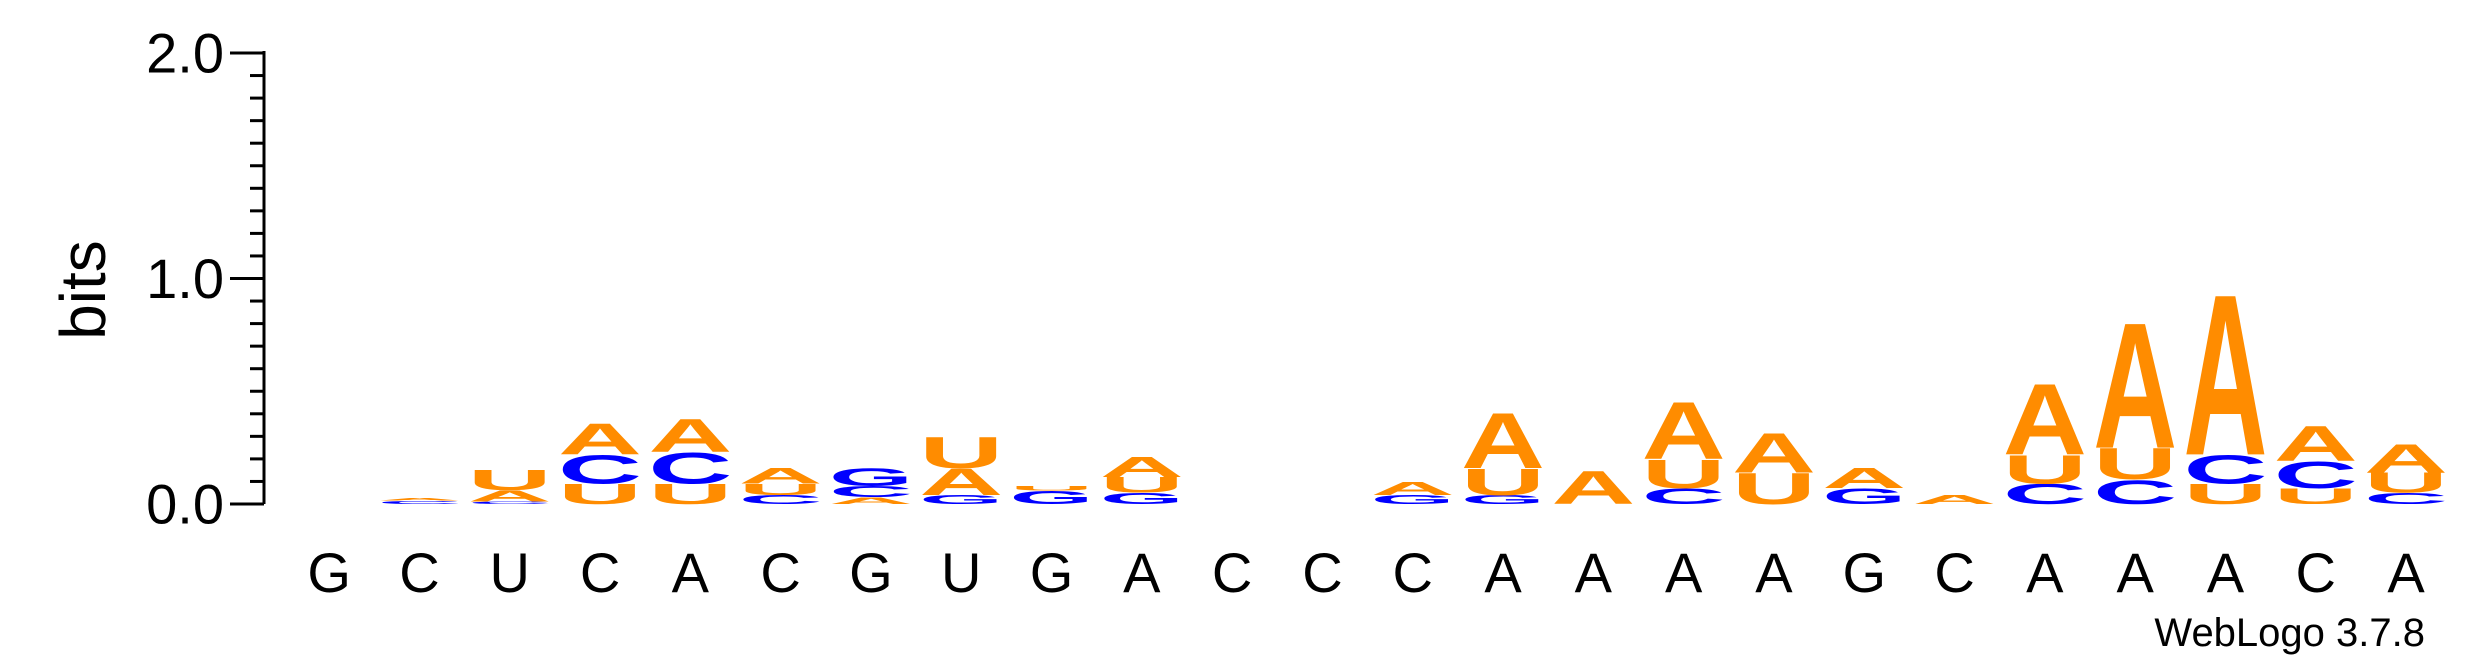 The image size is (2475, 667). Describe the element at coordinates (185, 278) in the screenshot. I see `y-tick-label: 1.0` at that location.